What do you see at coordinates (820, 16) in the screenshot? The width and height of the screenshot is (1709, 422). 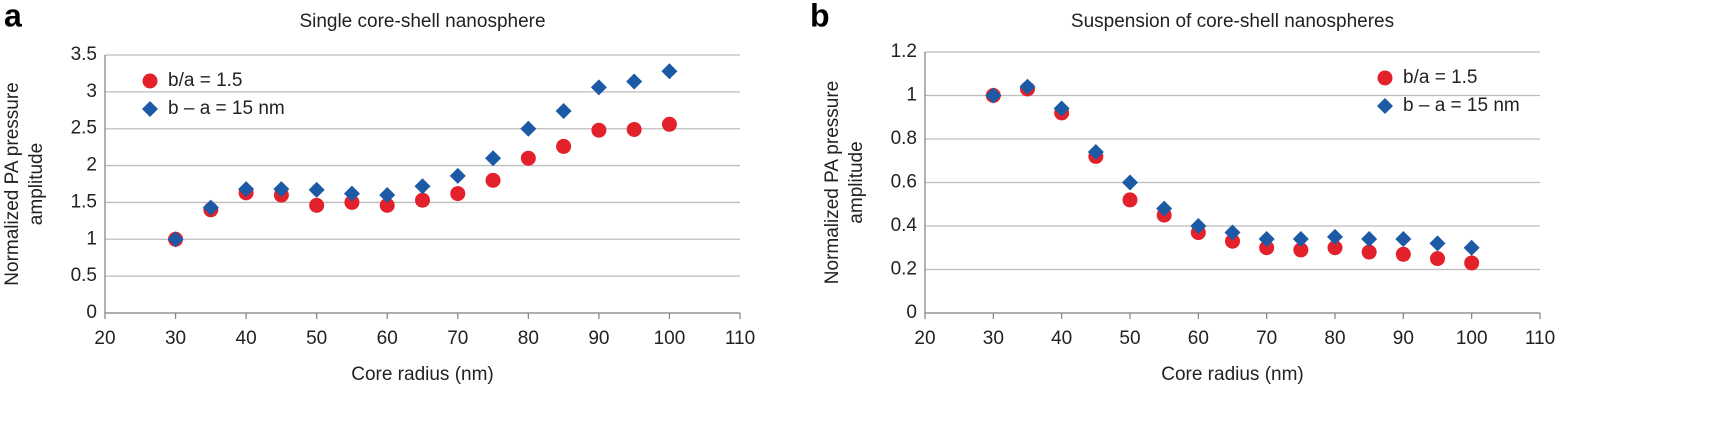 I see `panel-label: b` at bounding box center [820, 16].